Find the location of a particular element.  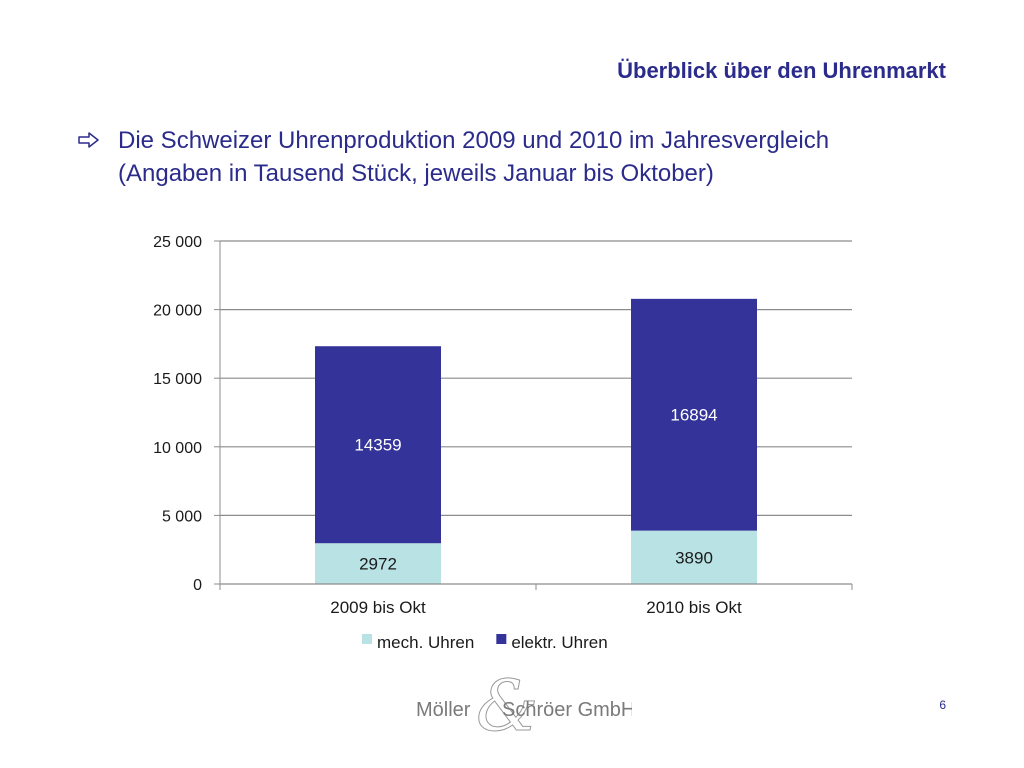

data-label: 14359 is located at coordinates (377, 445).